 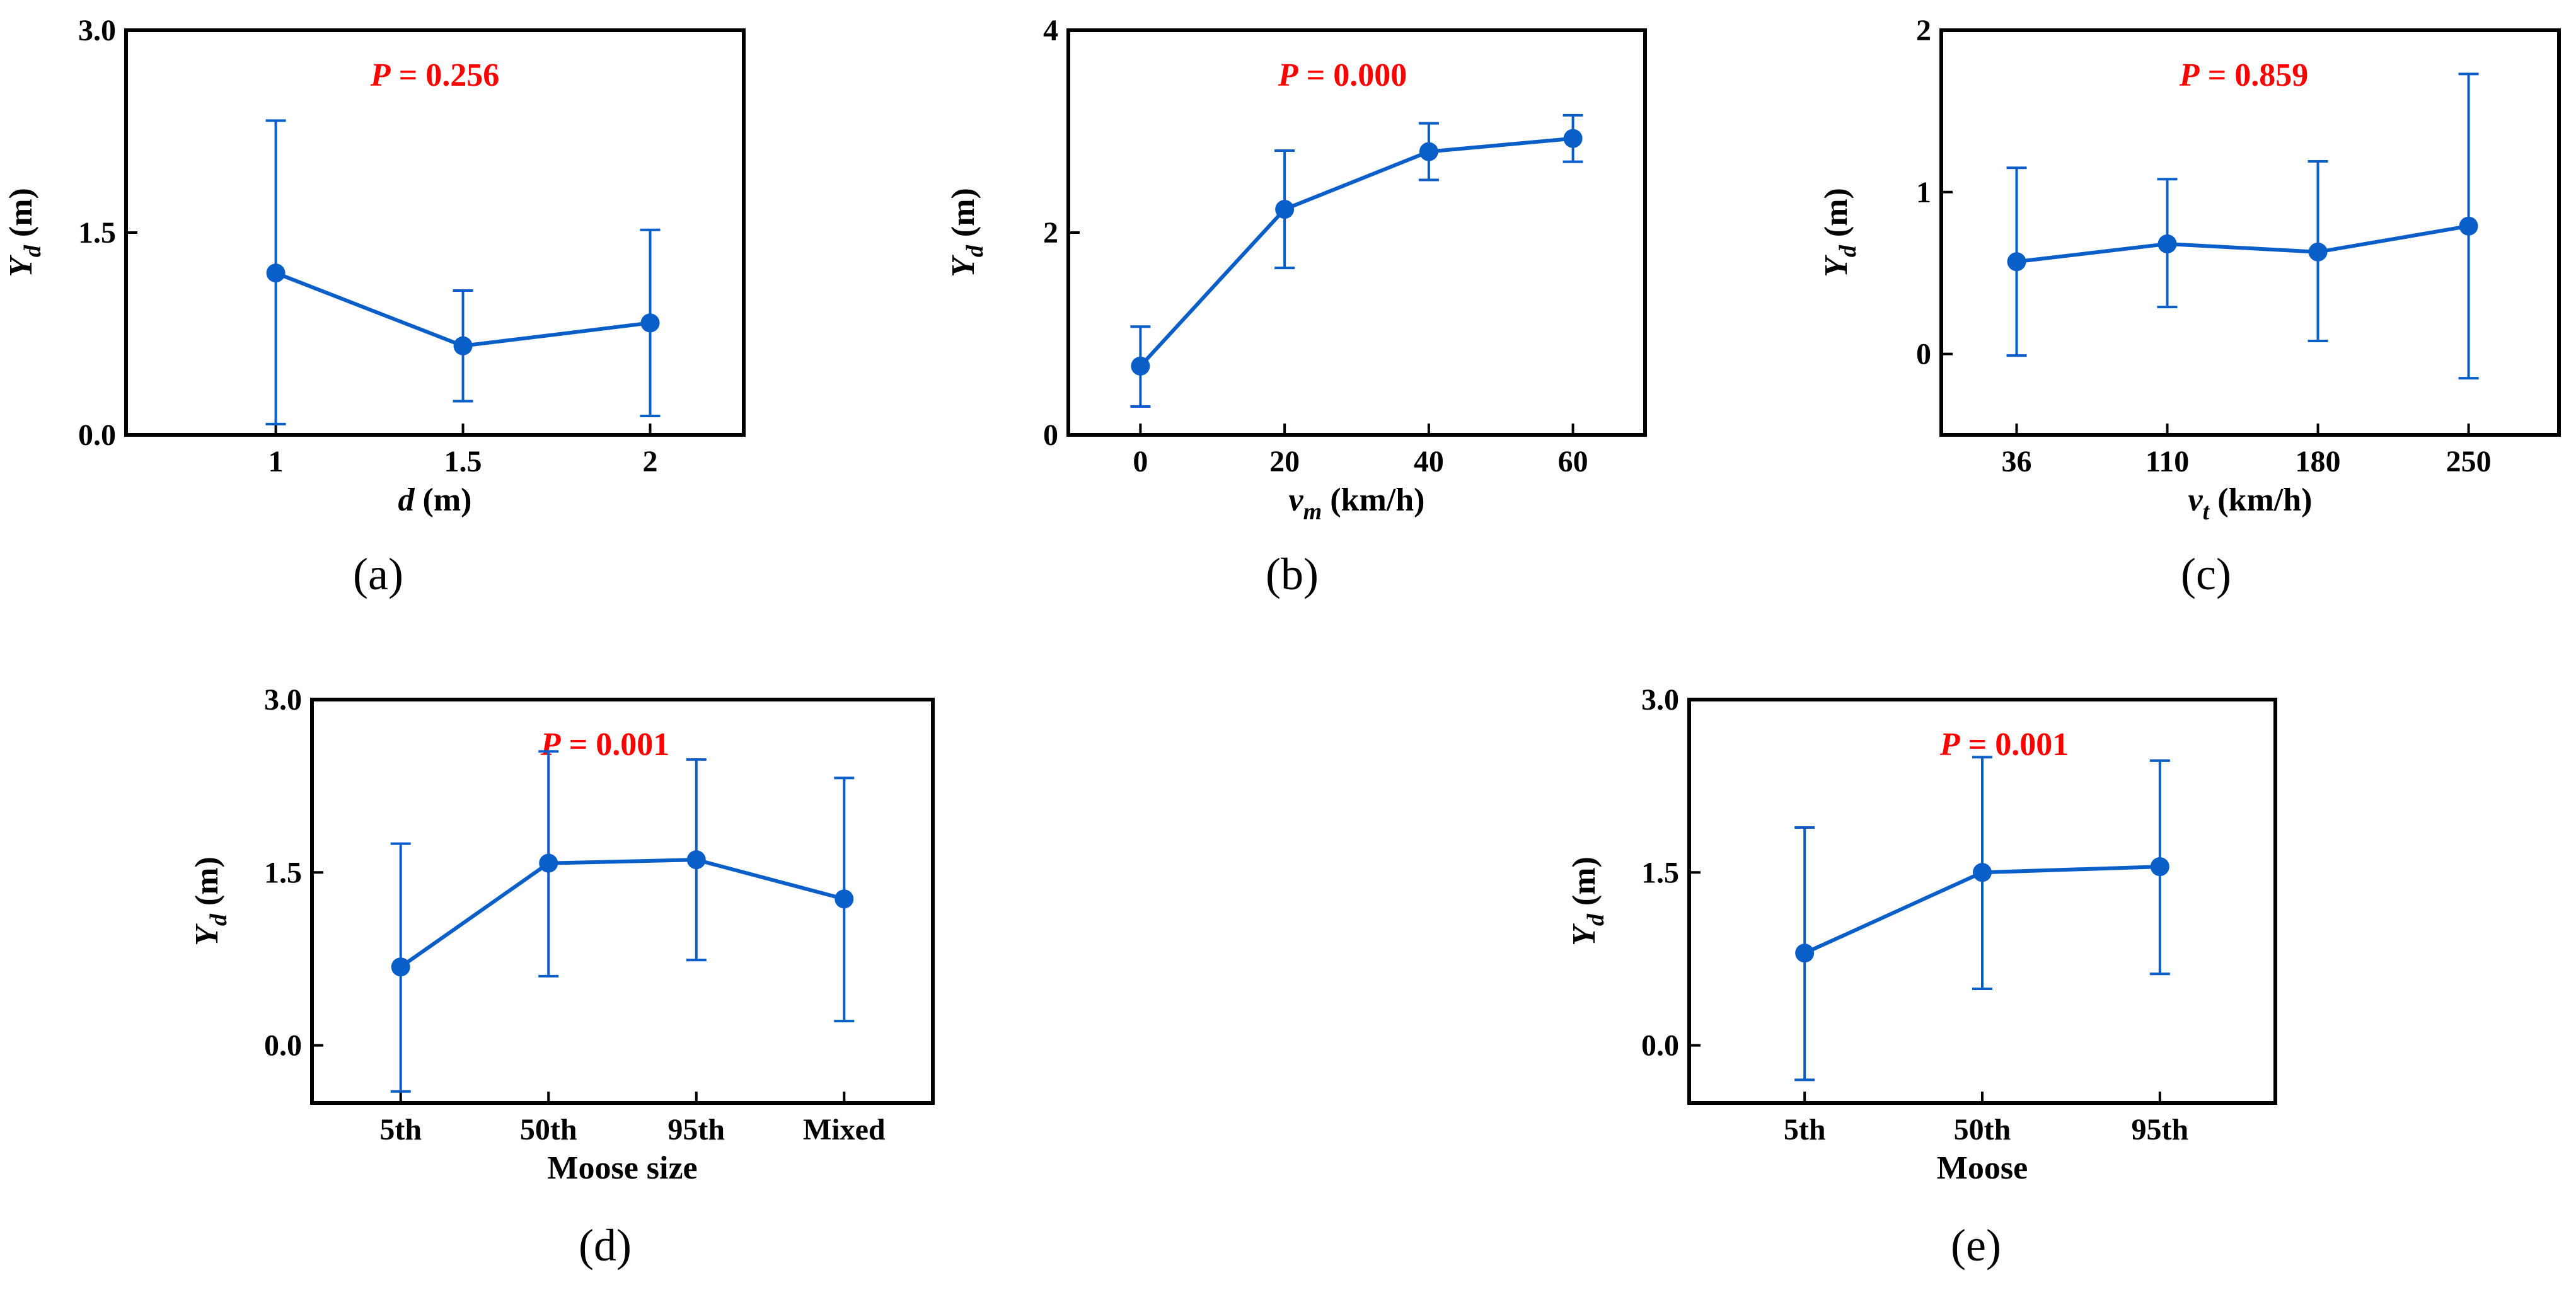 I want to click on p-value-annotation: P = 0.256, so click(x=435, y=75).